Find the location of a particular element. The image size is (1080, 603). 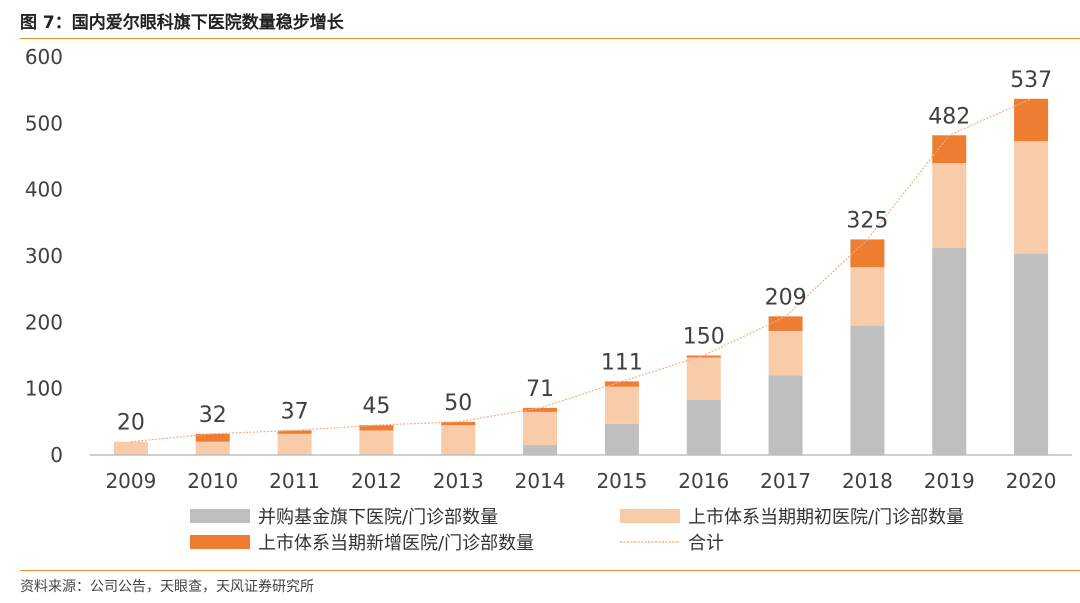

bottom-rule is located at coordinates (550, 570).